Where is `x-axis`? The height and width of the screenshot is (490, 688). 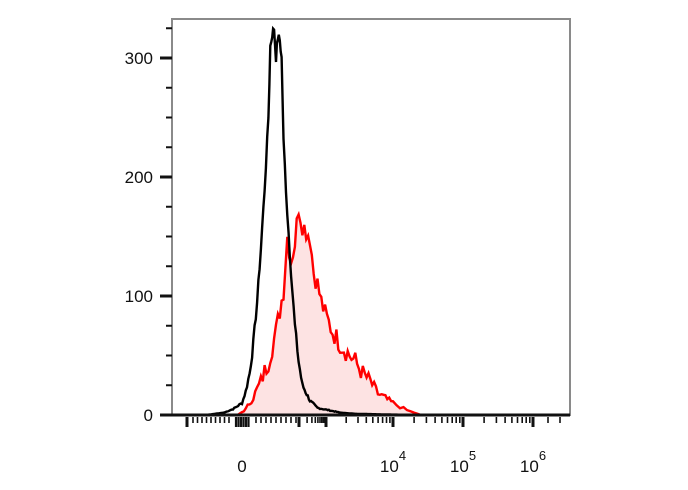
x-axis is located at coordinates (373, 422).